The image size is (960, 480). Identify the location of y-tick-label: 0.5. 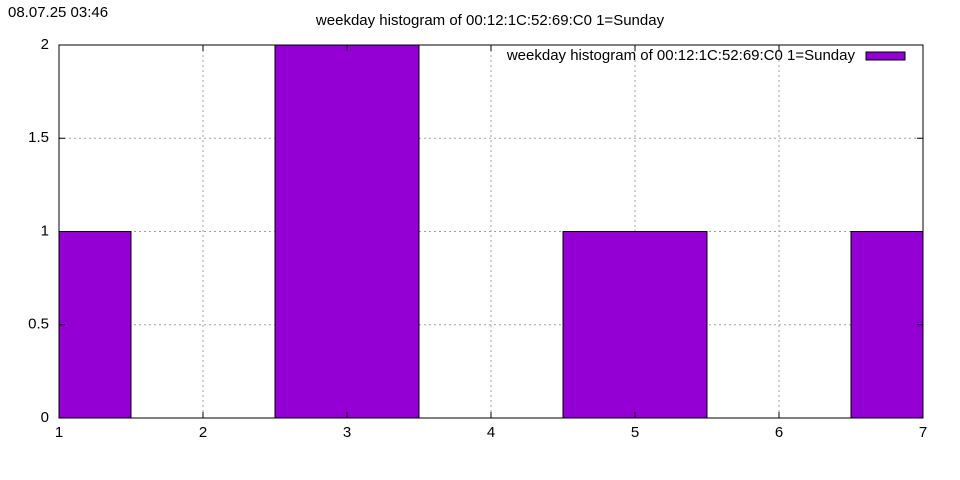
(38, 324).